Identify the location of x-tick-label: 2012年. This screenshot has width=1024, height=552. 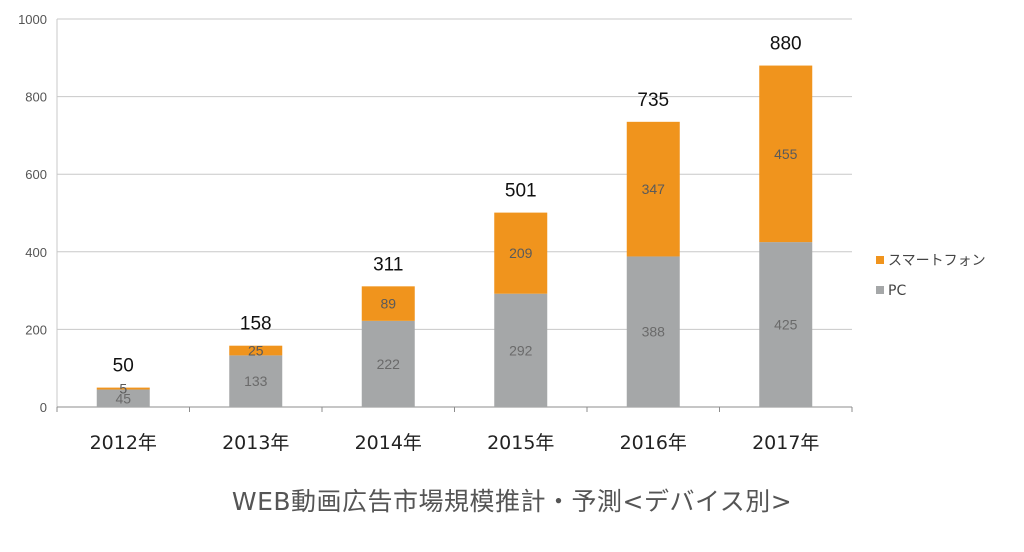
(123, 443).